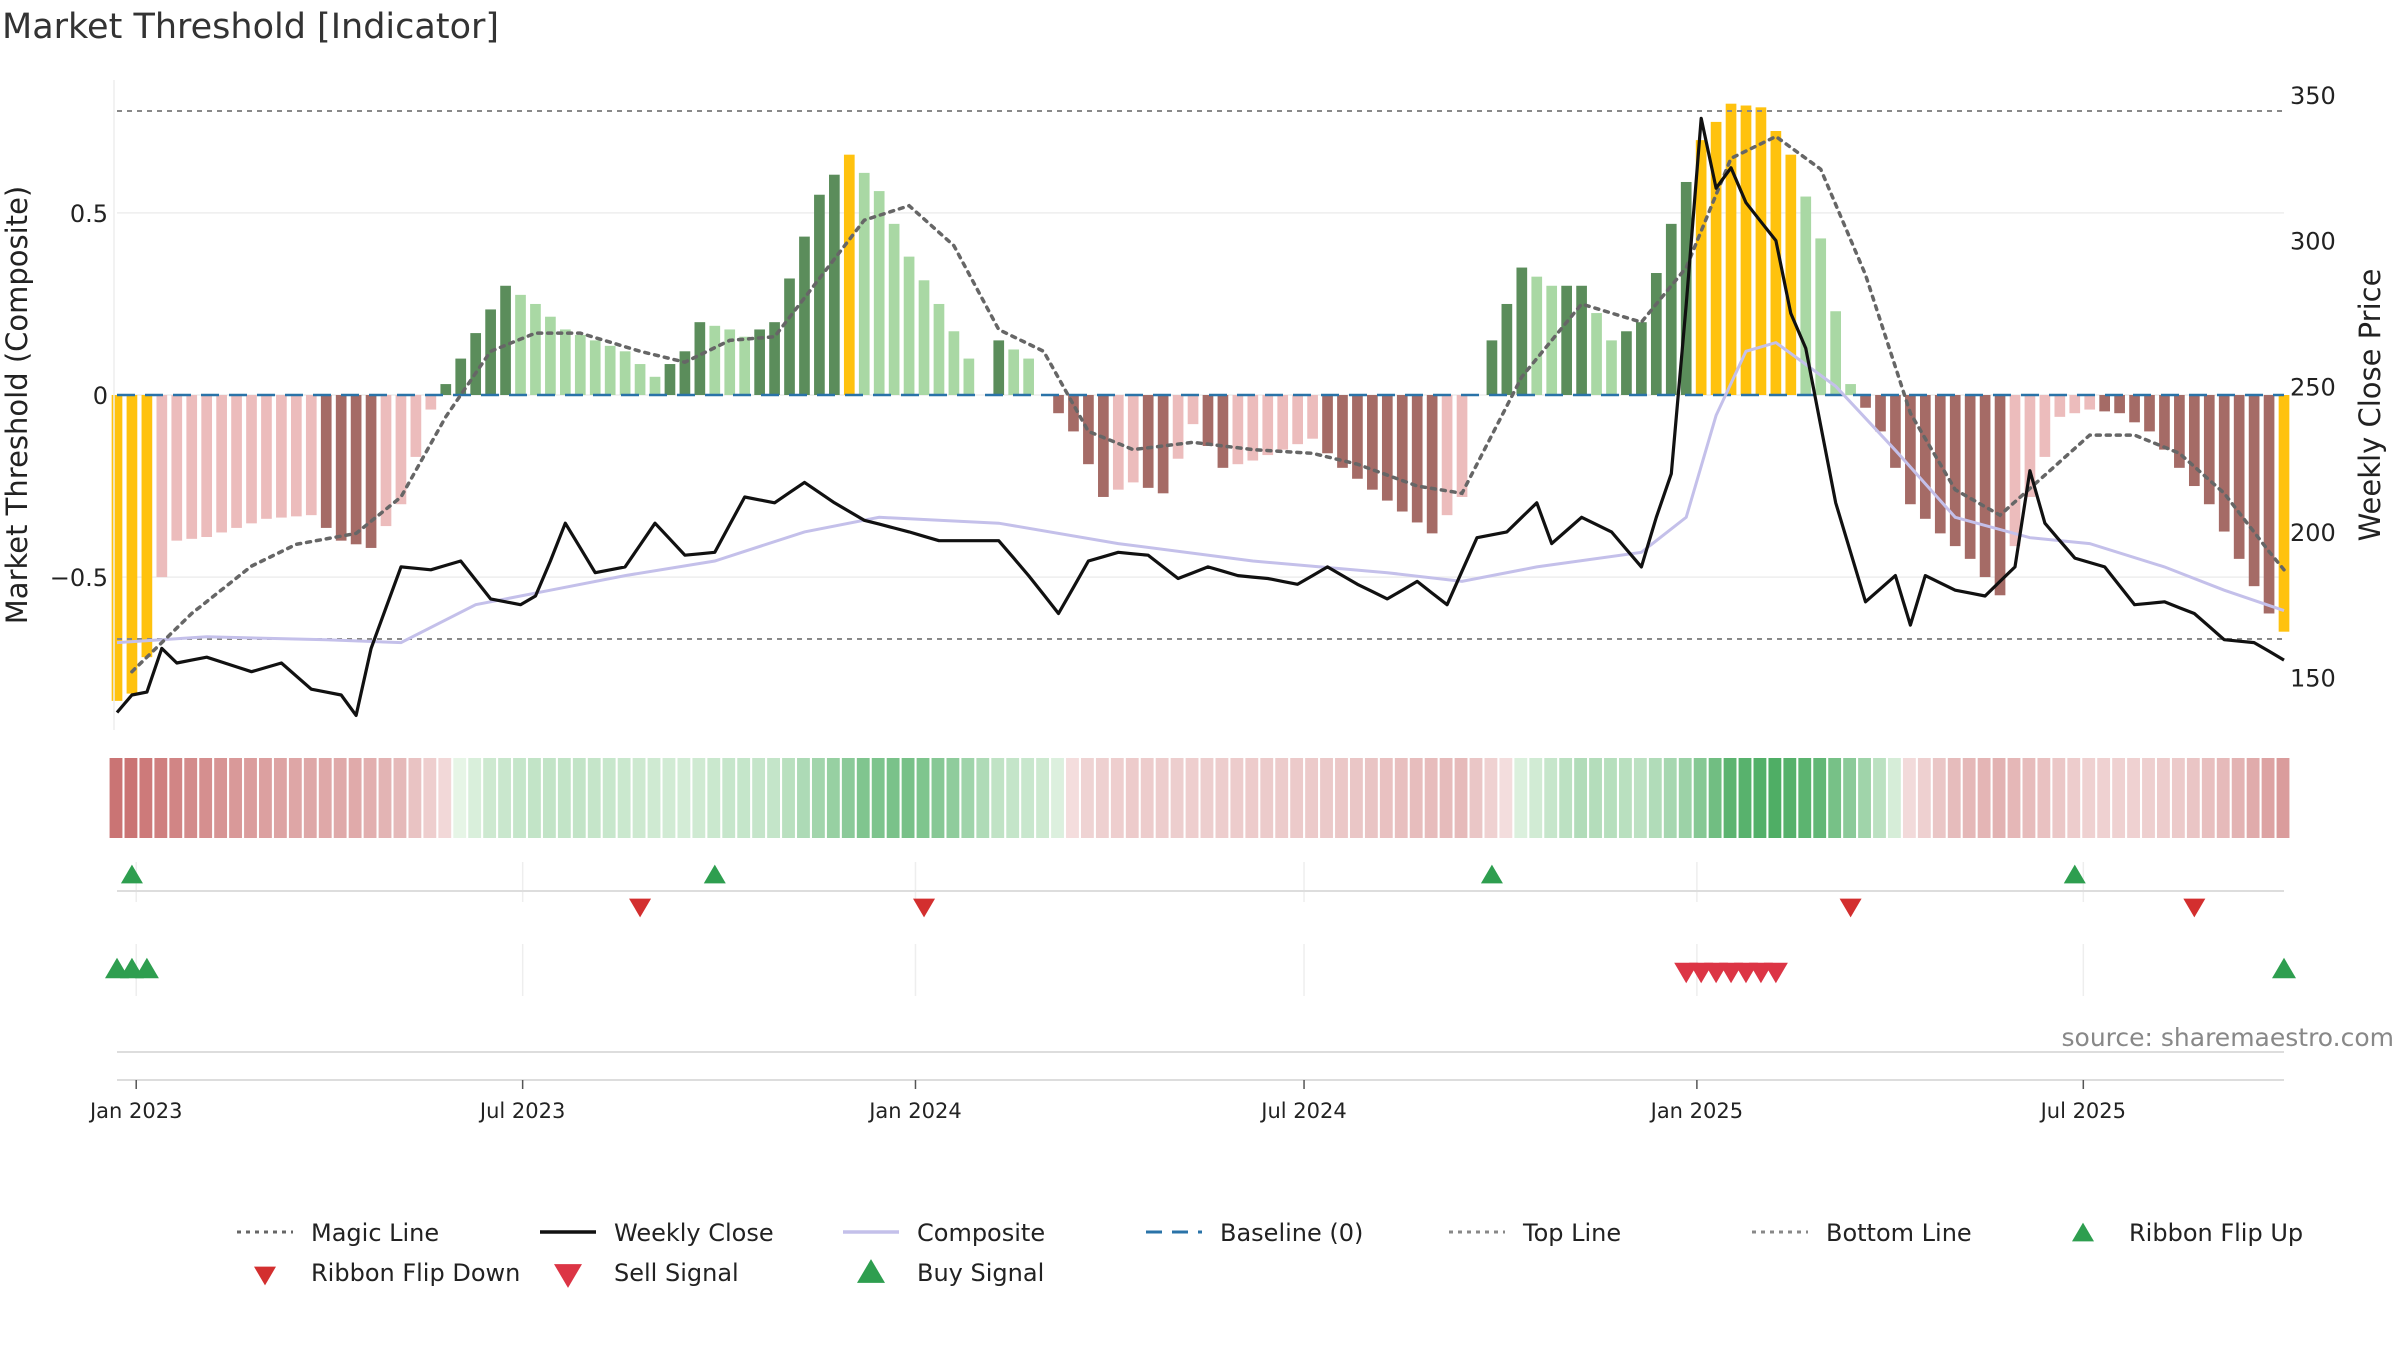 The image size is (2400, 1350). Describe the element at coordinates (1291, 1233) in the screenshot. I see `legend-label: Baseline (0)` at that location.